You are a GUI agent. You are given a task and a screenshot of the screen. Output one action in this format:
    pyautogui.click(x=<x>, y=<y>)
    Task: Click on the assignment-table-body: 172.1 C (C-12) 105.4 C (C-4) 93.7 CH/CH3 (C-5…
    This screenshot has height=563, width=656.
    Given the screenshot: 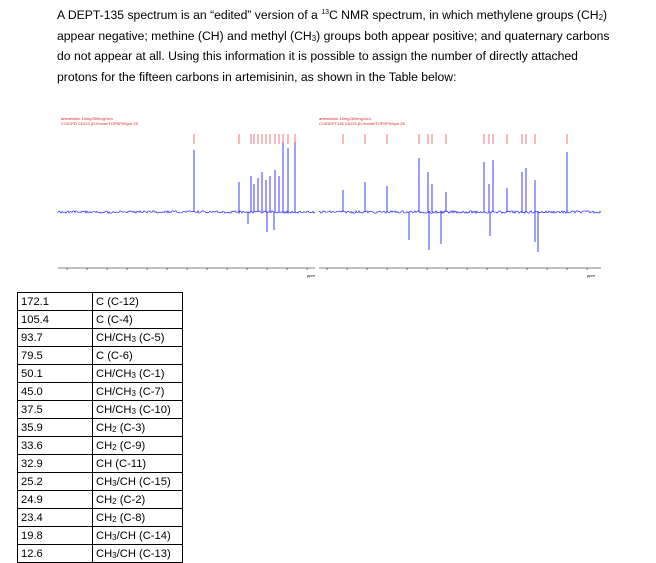 What is the action you would take?
    pyautogui.click(x=100, y=427)
    